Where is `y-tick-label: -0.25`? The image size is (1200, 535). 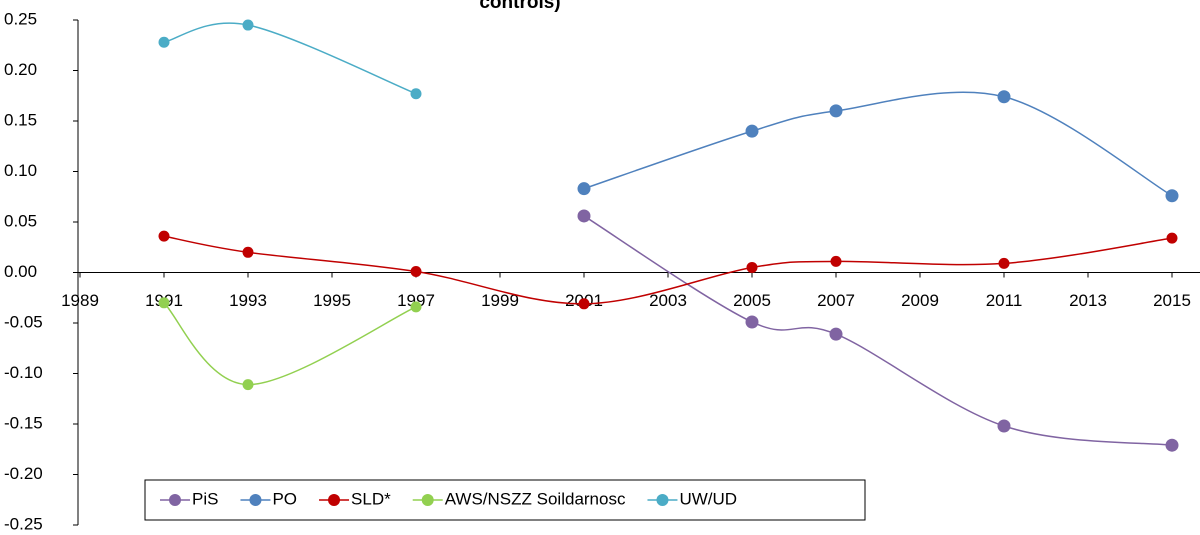
y-tick-label: -0.25 is located at coordinates (23, 523).